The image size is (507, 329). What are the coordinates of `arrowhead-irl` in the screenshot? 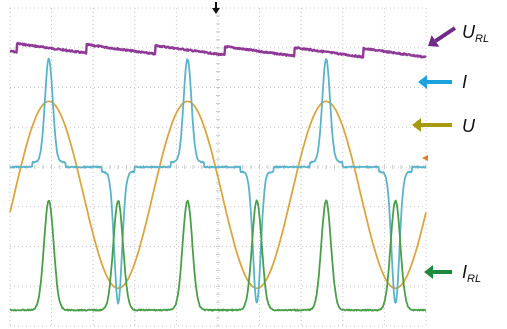 It's located at (428, 272).